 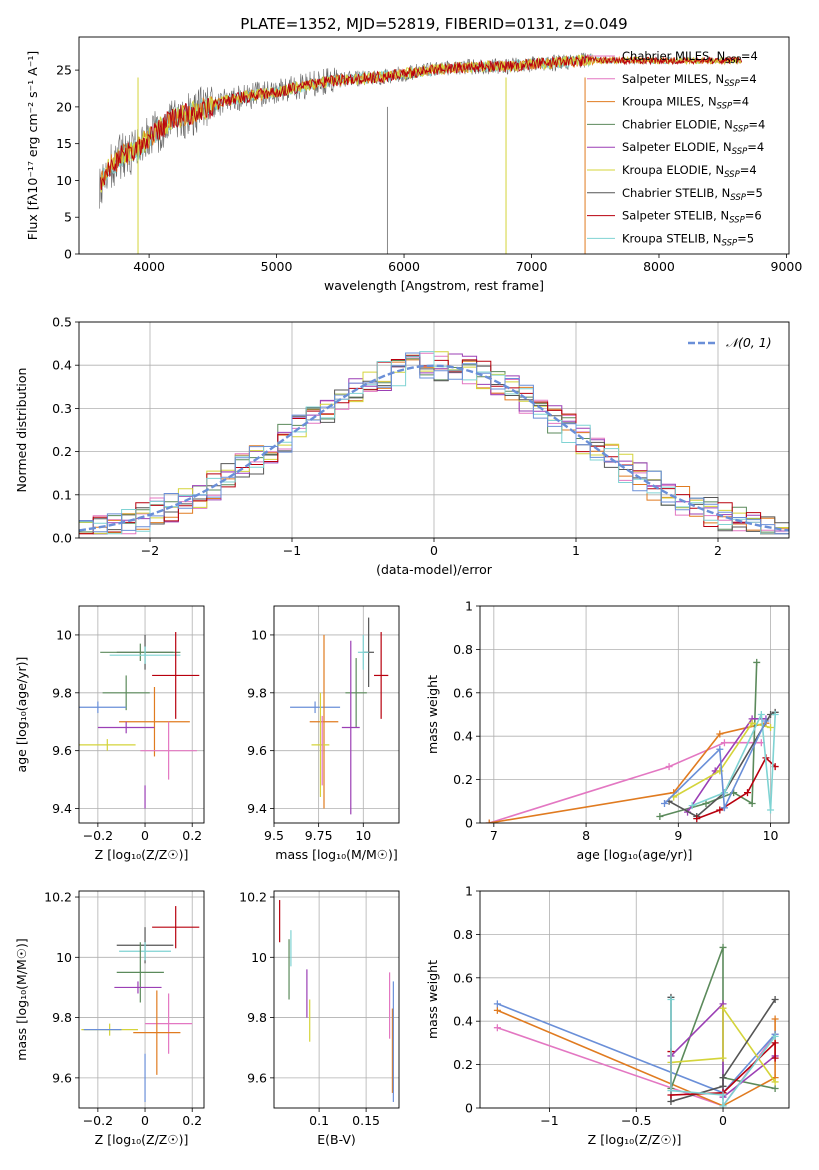 I want to click on y-tick-label: 0.3, so click(x=62, y=408).